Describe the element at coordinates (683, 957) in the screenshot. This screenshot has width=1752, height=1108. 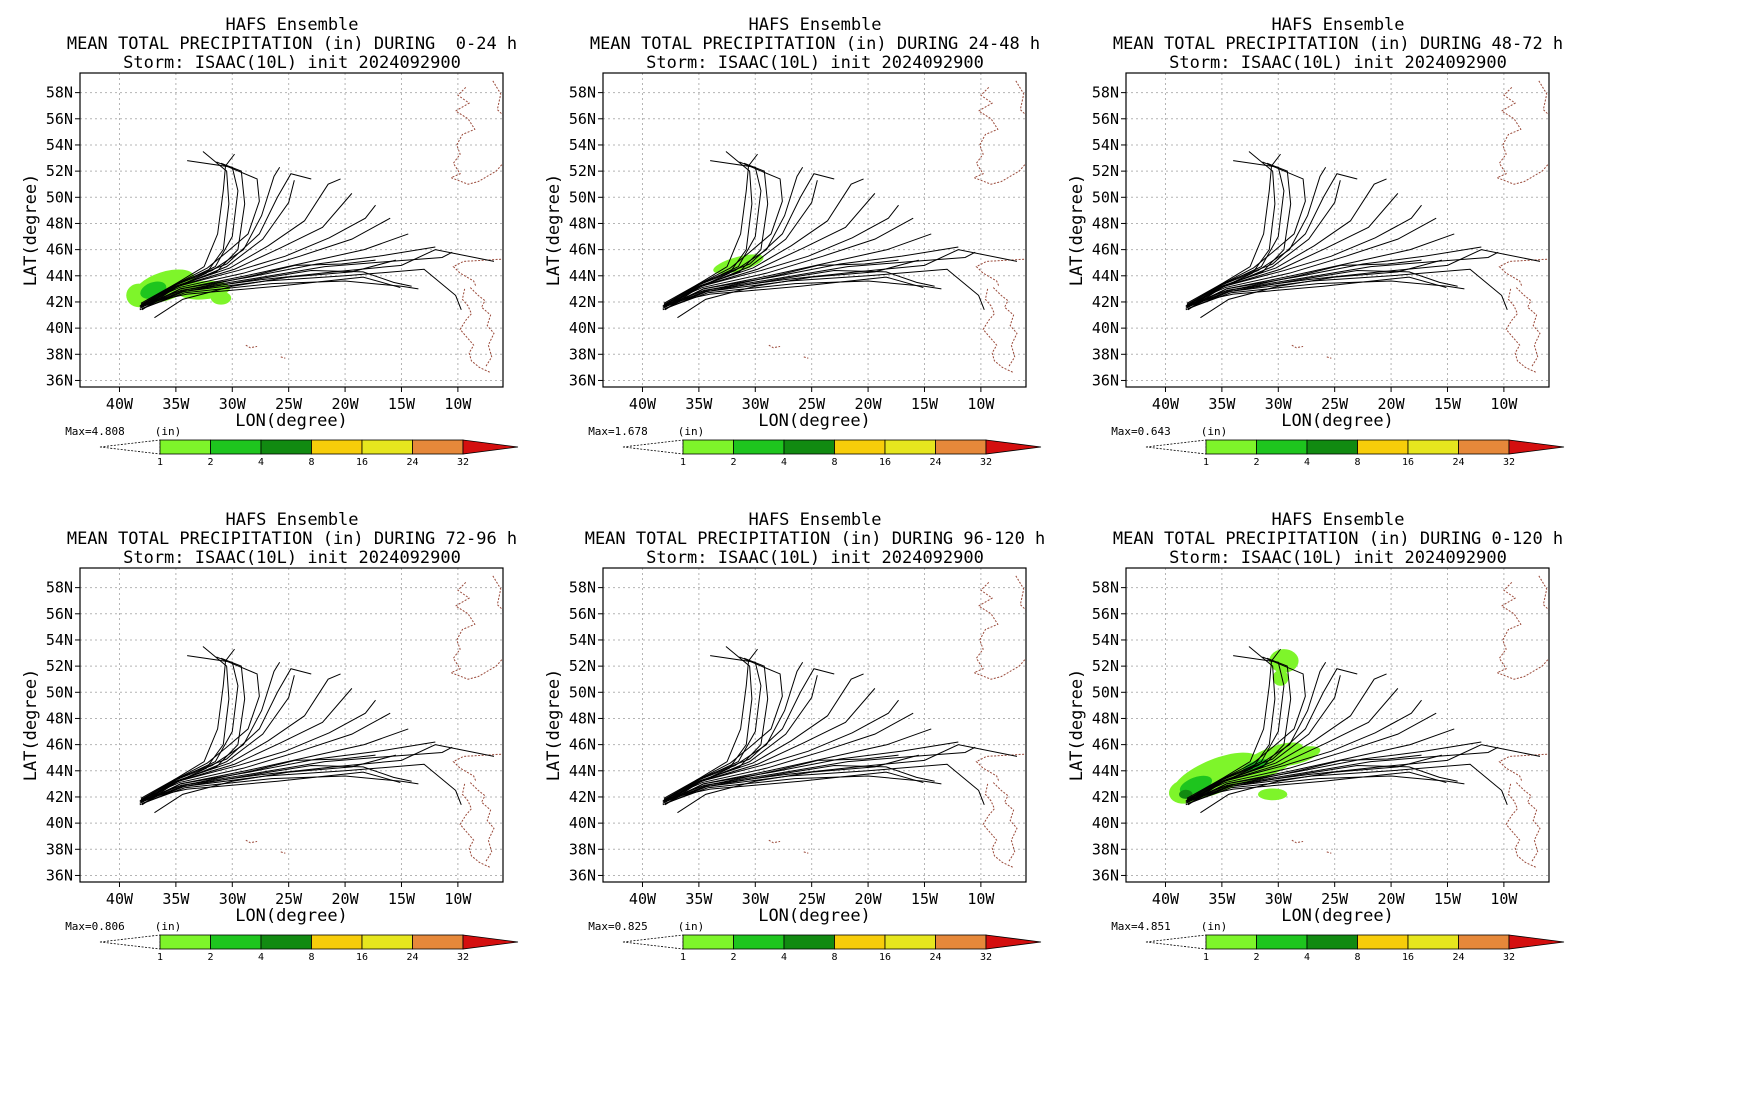
I see `colorbar-level-label: 1` at that location.